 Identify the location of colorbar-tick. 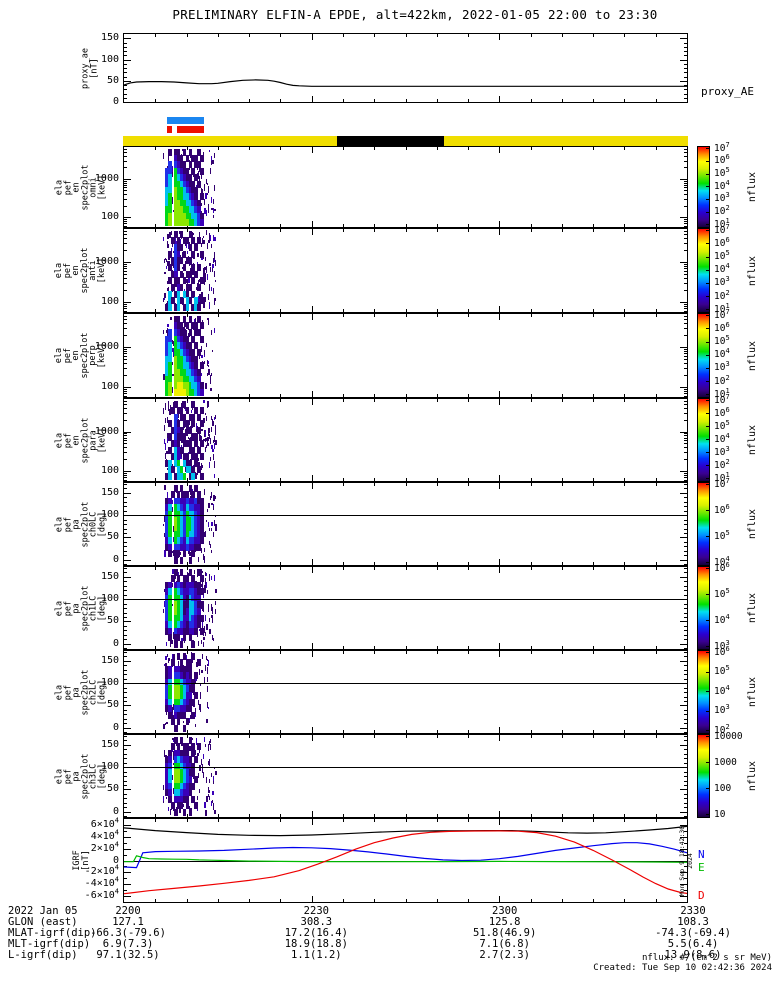
(708, 401).